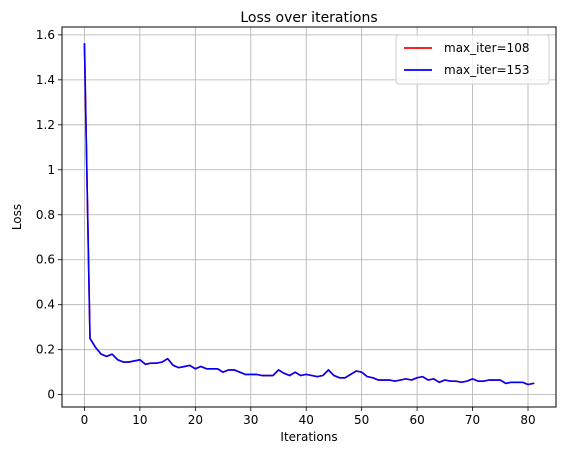 The height and width of the screenshot is (453, 567). Describe the element at coordinates (45, 305) in the screenshot. I see `y-tick-label: 0.4` at that location.